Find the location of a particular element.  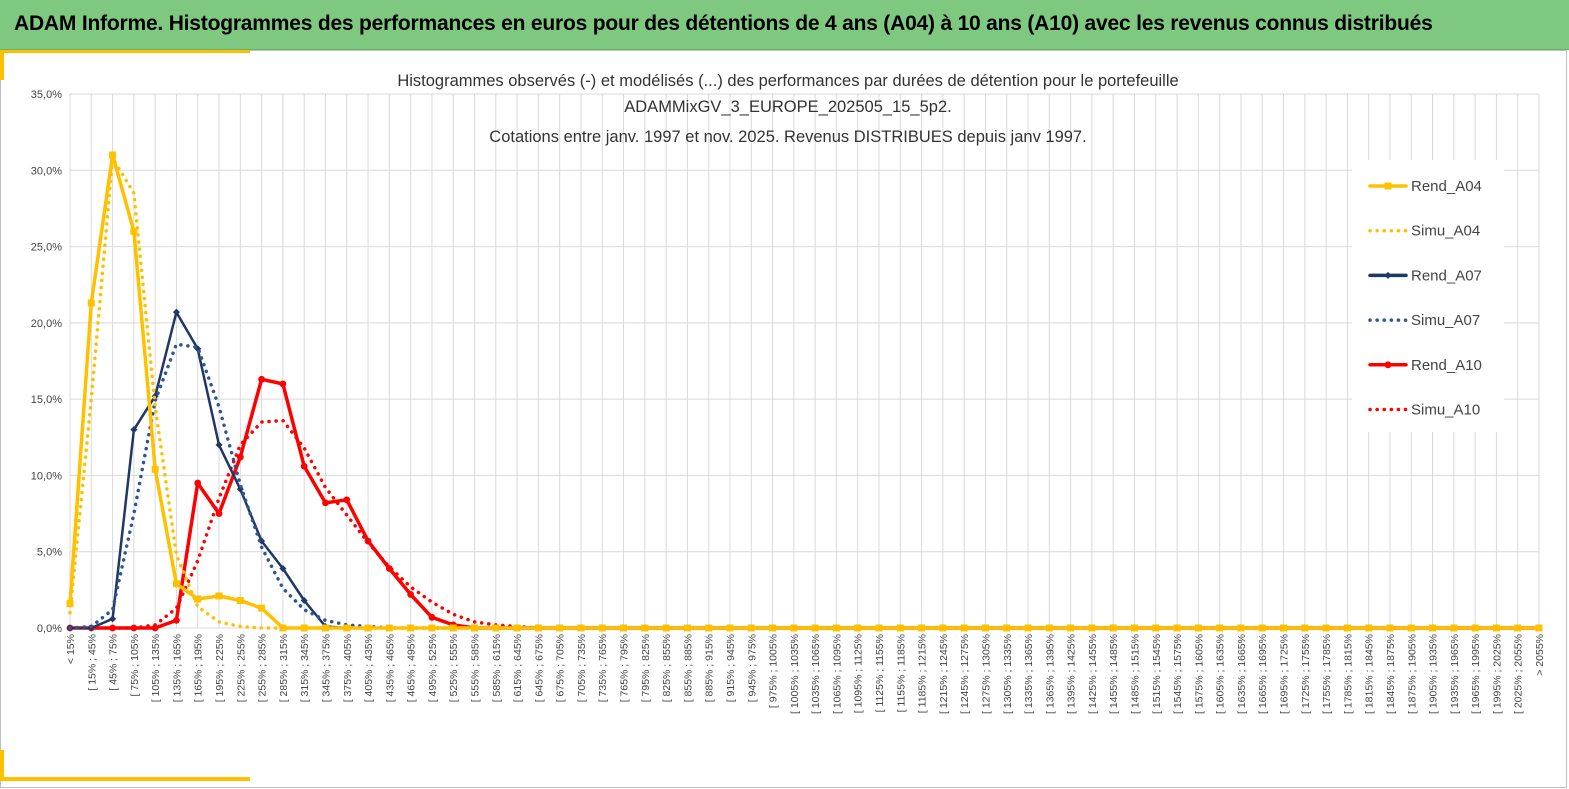

legend-box is located at coordinates (1428, 296).